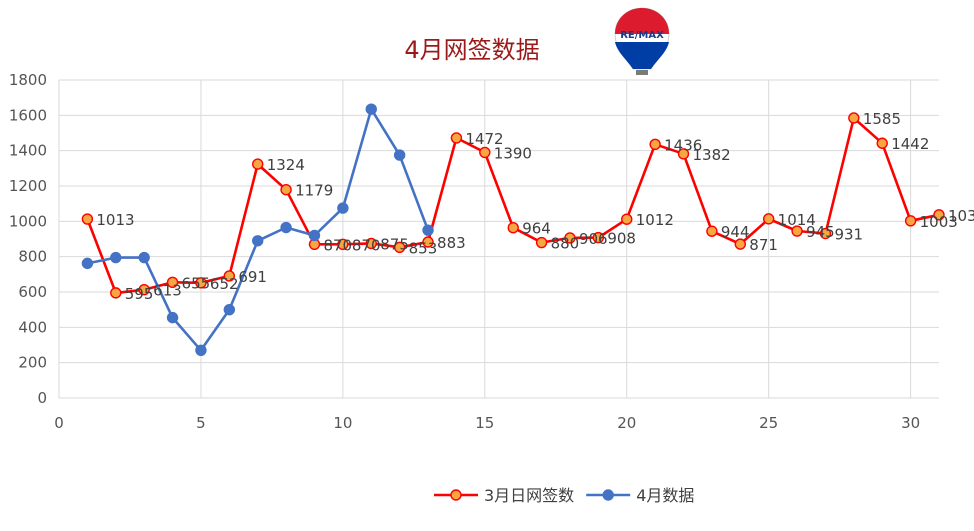  I want to click on remax-logo: RE/MAX, so click(642, 41).